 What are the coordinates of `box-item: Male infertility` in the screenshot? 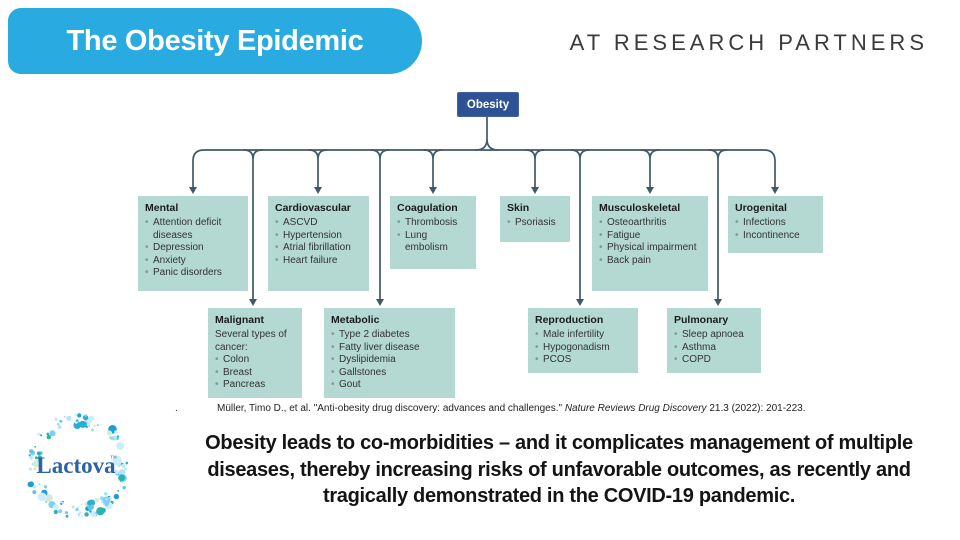 It's located at (583, 335).